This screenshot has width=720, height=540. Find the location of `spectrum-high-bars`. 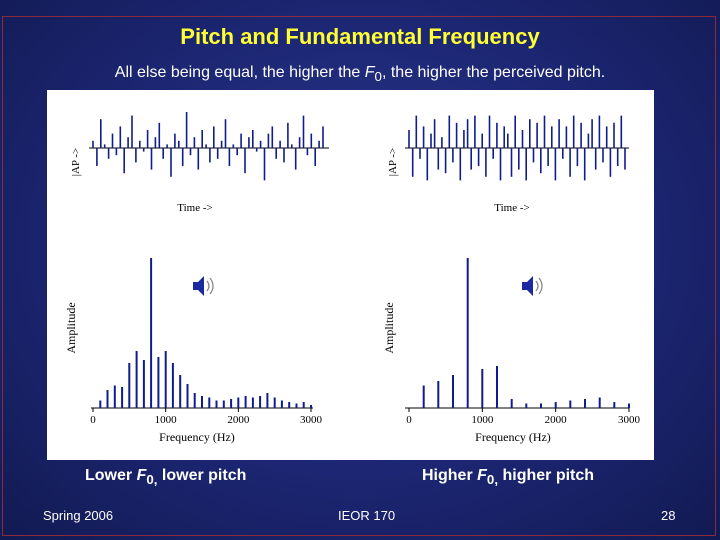

spectrum-high-bars is located at coordinates (526, 333).